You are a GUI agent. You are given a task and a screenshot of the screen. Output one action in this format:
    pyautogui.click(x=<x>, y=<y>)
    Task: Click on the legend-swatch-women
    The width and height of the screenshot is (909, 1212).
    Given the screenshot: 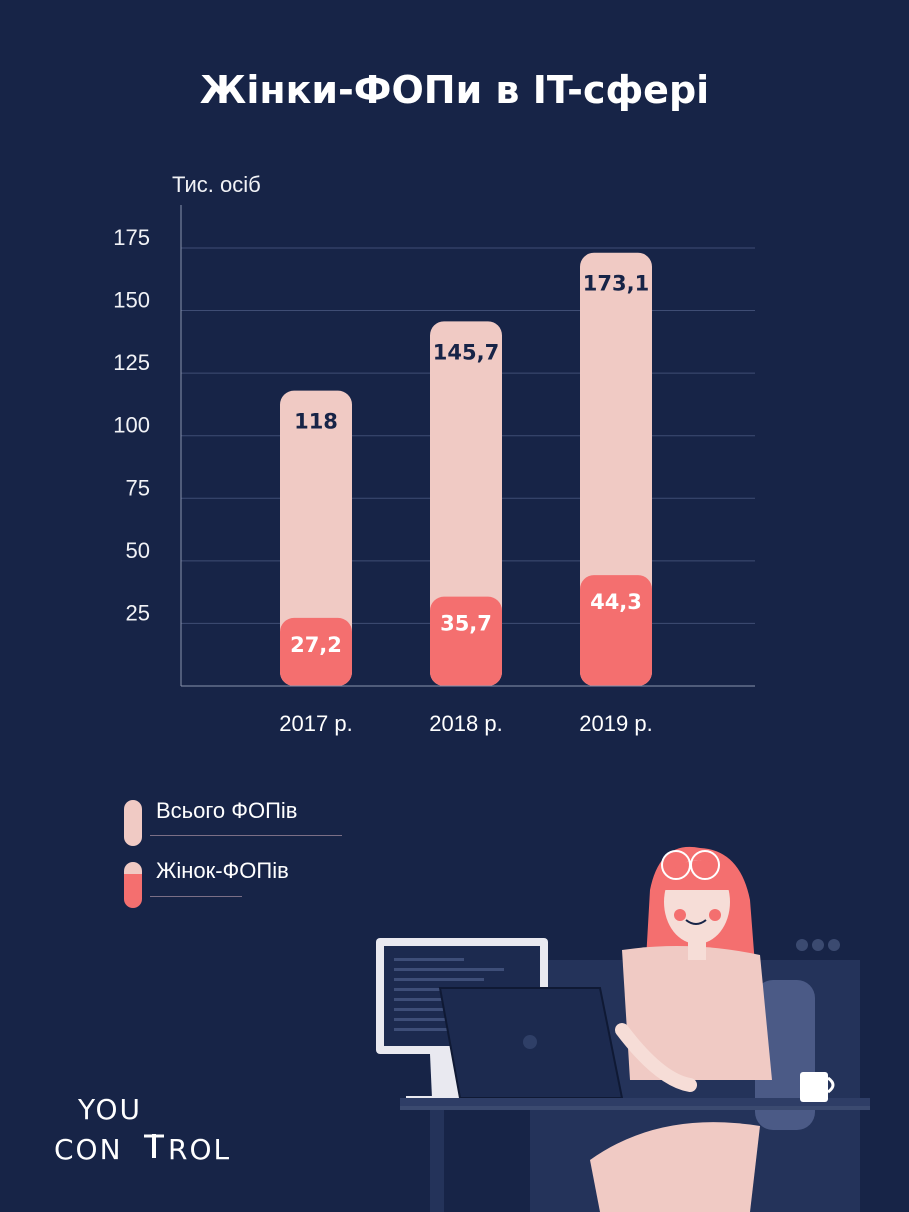 What is the action you would take?
    pyautogui.click(x=133, y=885)
    